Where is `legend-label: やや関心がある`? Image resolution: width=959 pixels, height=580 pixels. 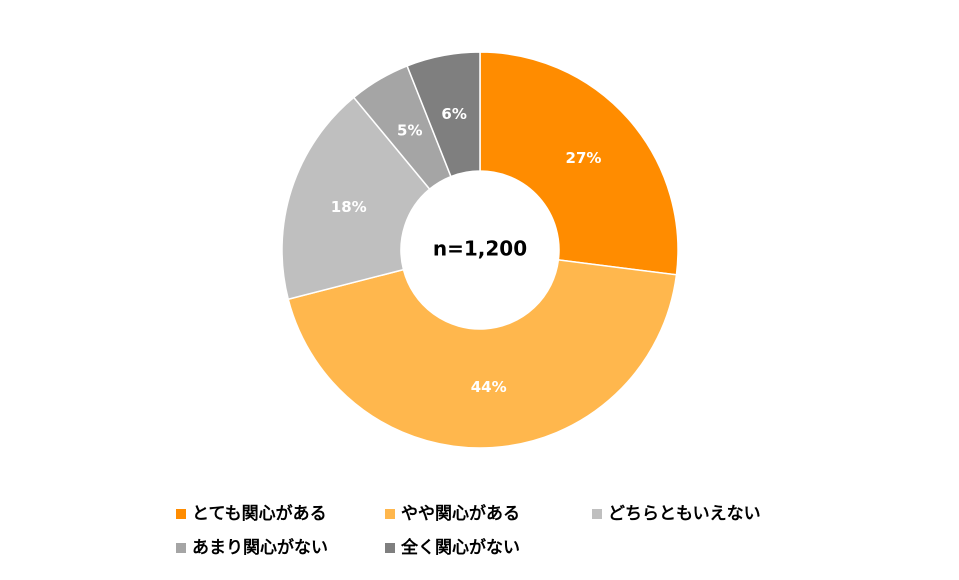
legend-label: やや関心がある is located at coordinates (460, 513).